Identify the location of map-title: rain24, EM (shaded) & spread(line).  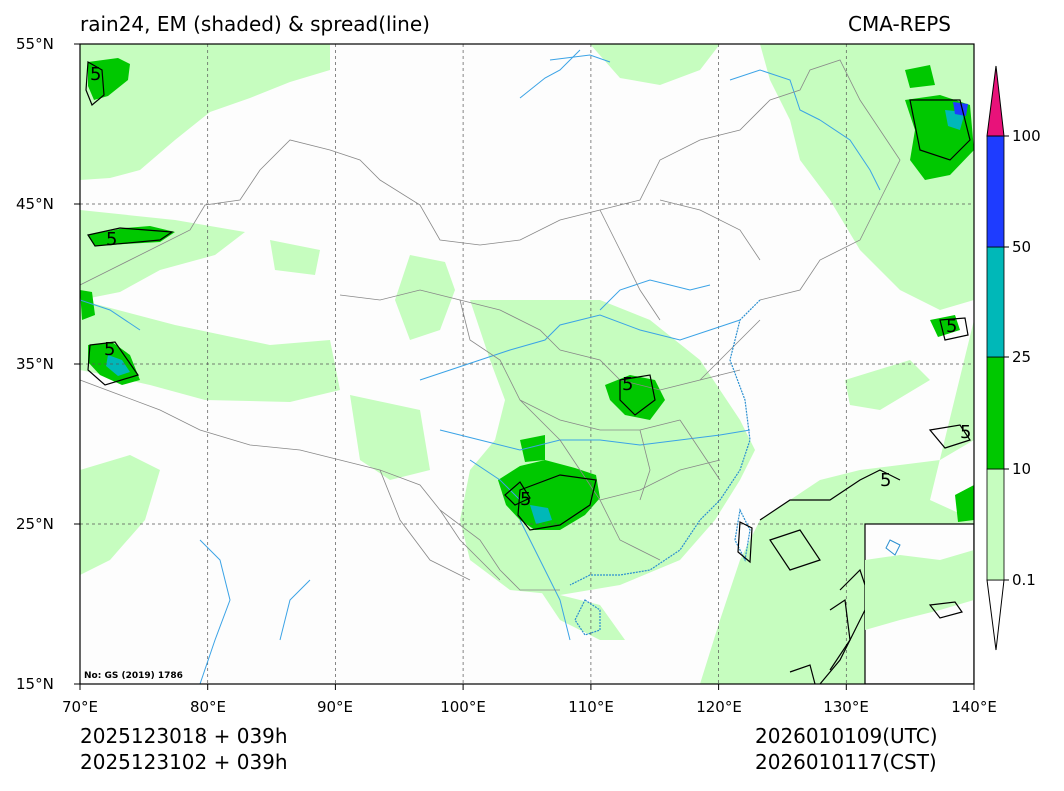
(255, 24).